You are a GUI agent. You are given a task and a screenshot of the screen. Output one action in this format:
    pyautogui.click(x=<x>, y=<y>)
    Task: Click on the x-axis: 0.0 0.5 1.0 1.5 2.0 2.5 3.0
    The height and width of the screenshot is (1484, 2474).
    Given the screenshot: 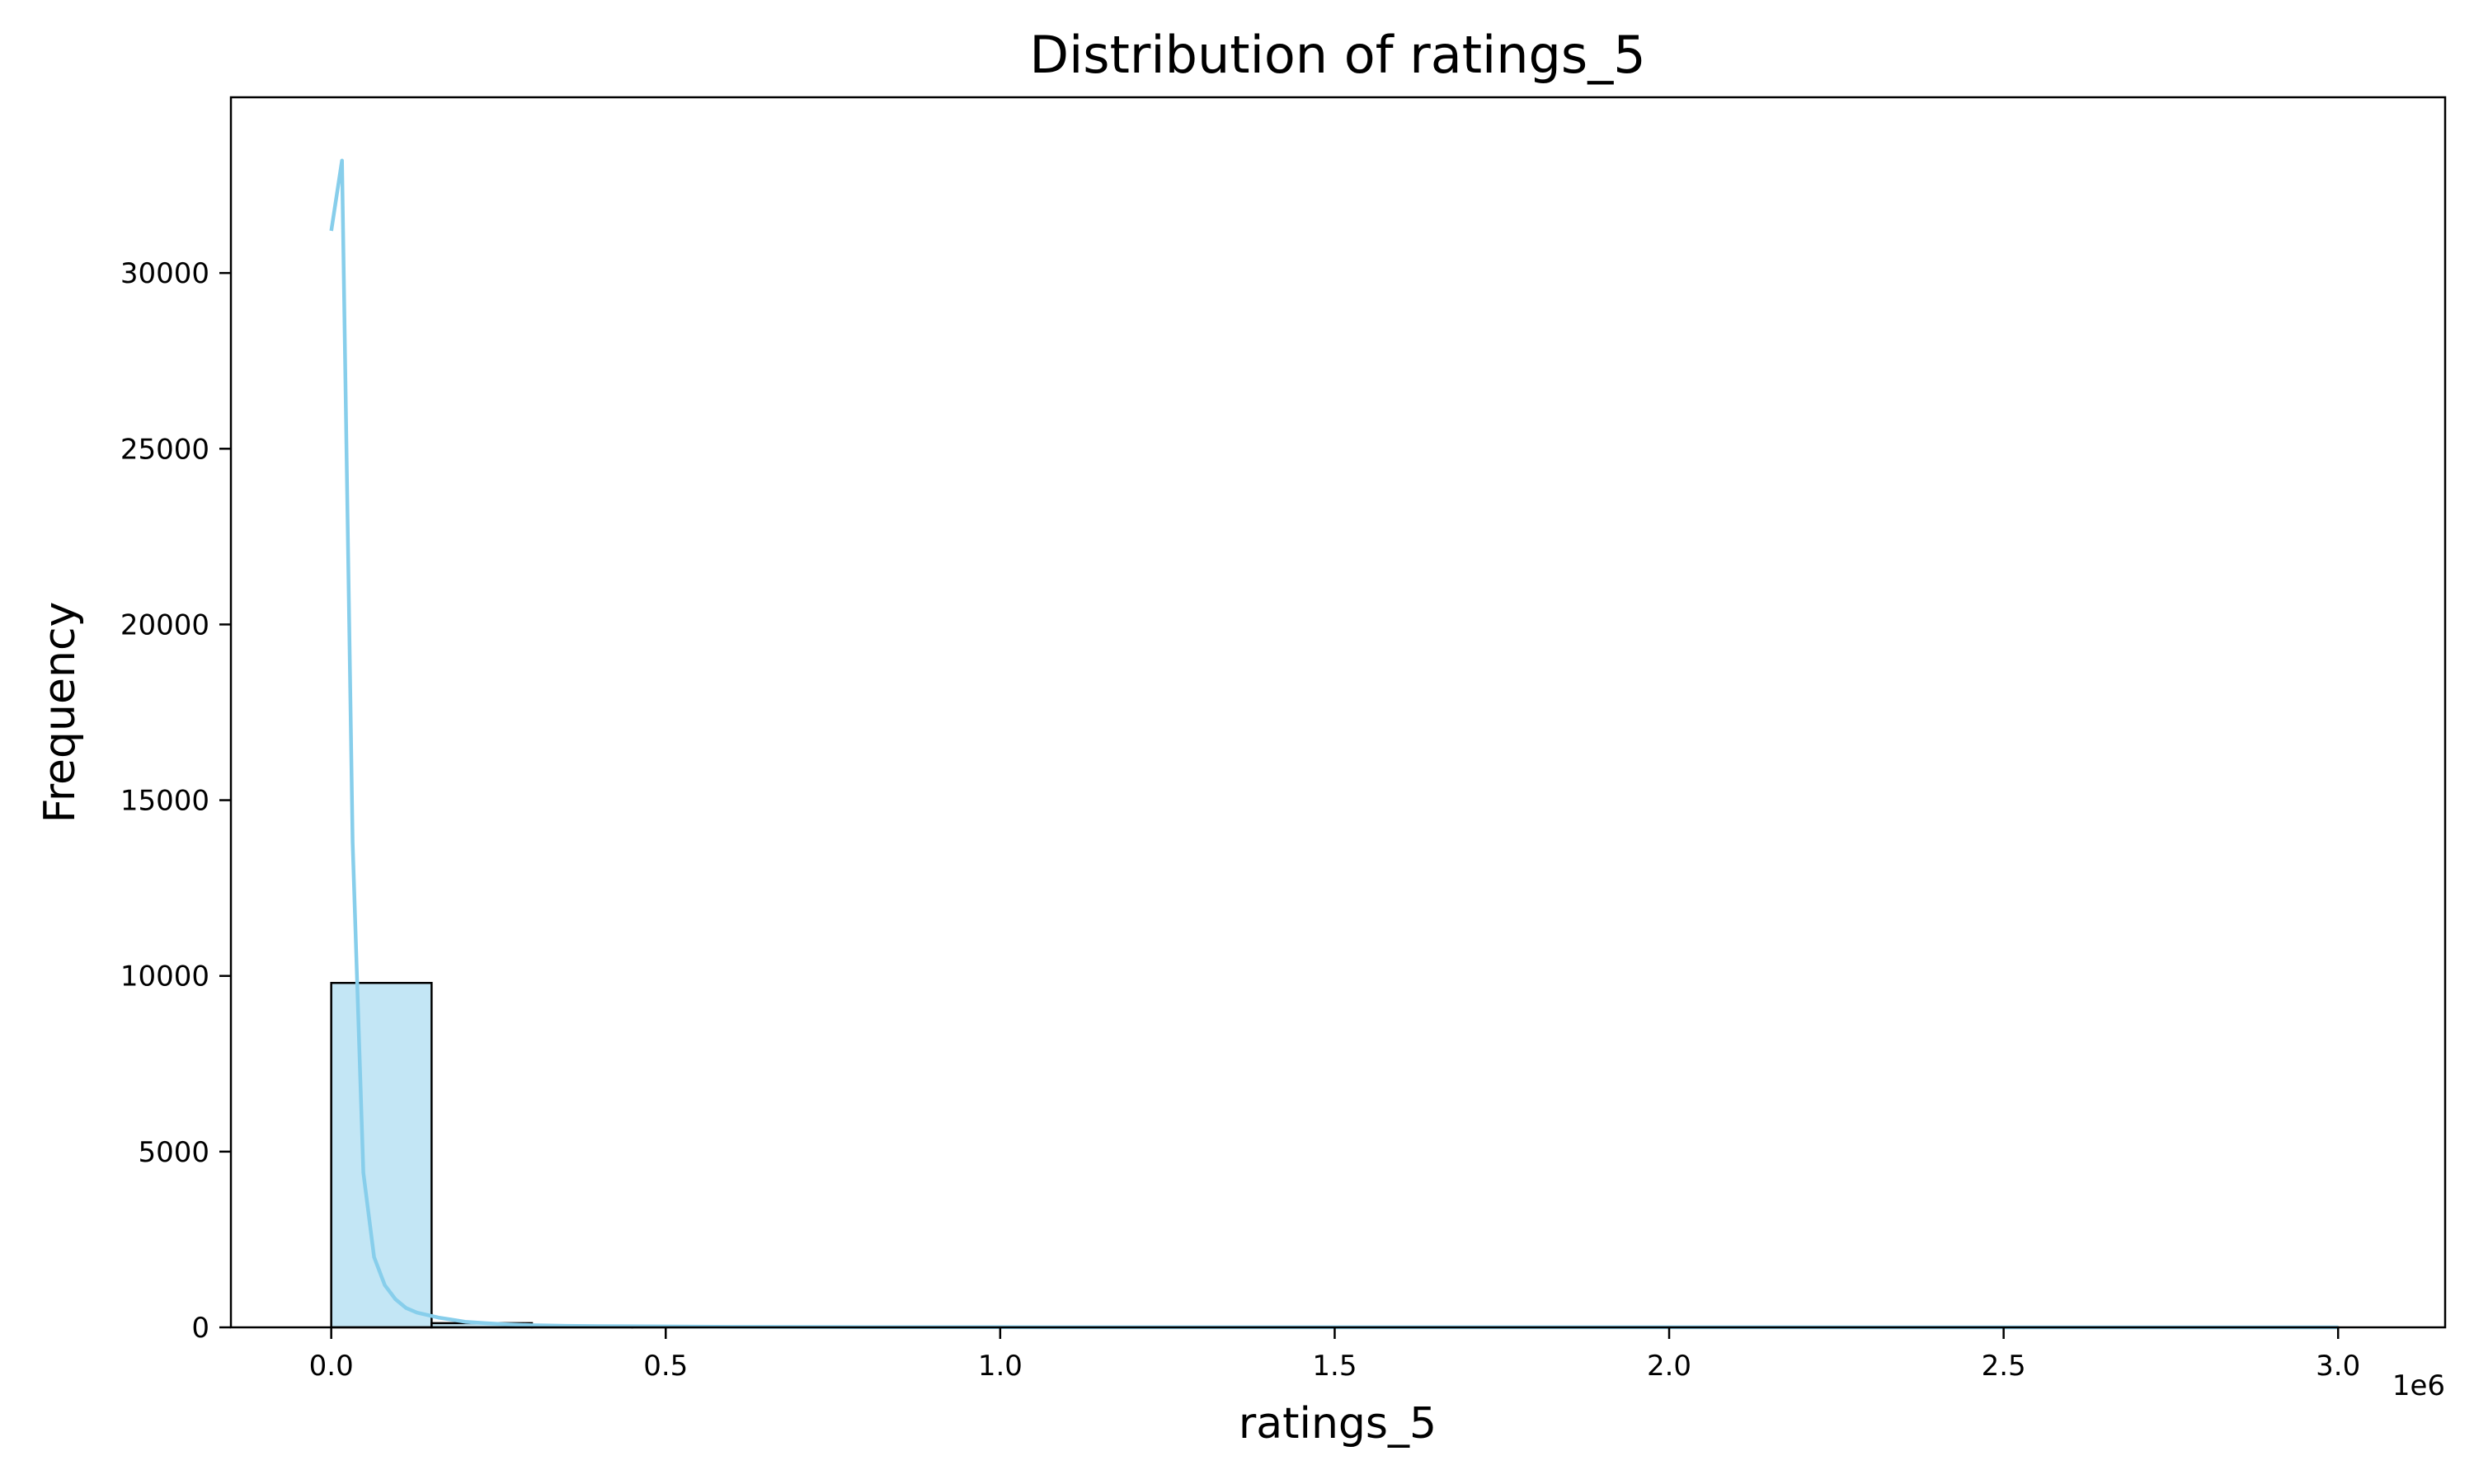 What is the action you would take?
    pyautogui.click(x=1334, y=1355)
    